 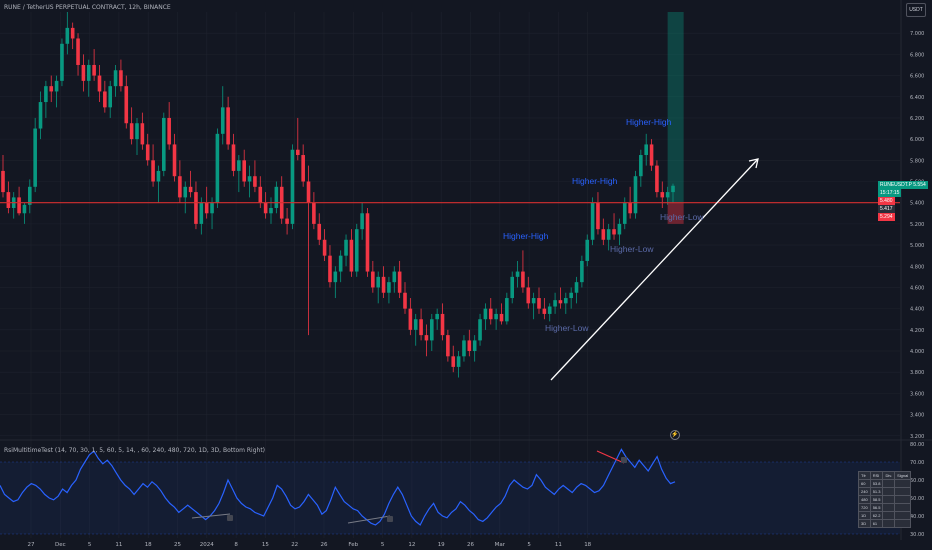 I want to click on trend-arrow, so click(x=654, y=269).